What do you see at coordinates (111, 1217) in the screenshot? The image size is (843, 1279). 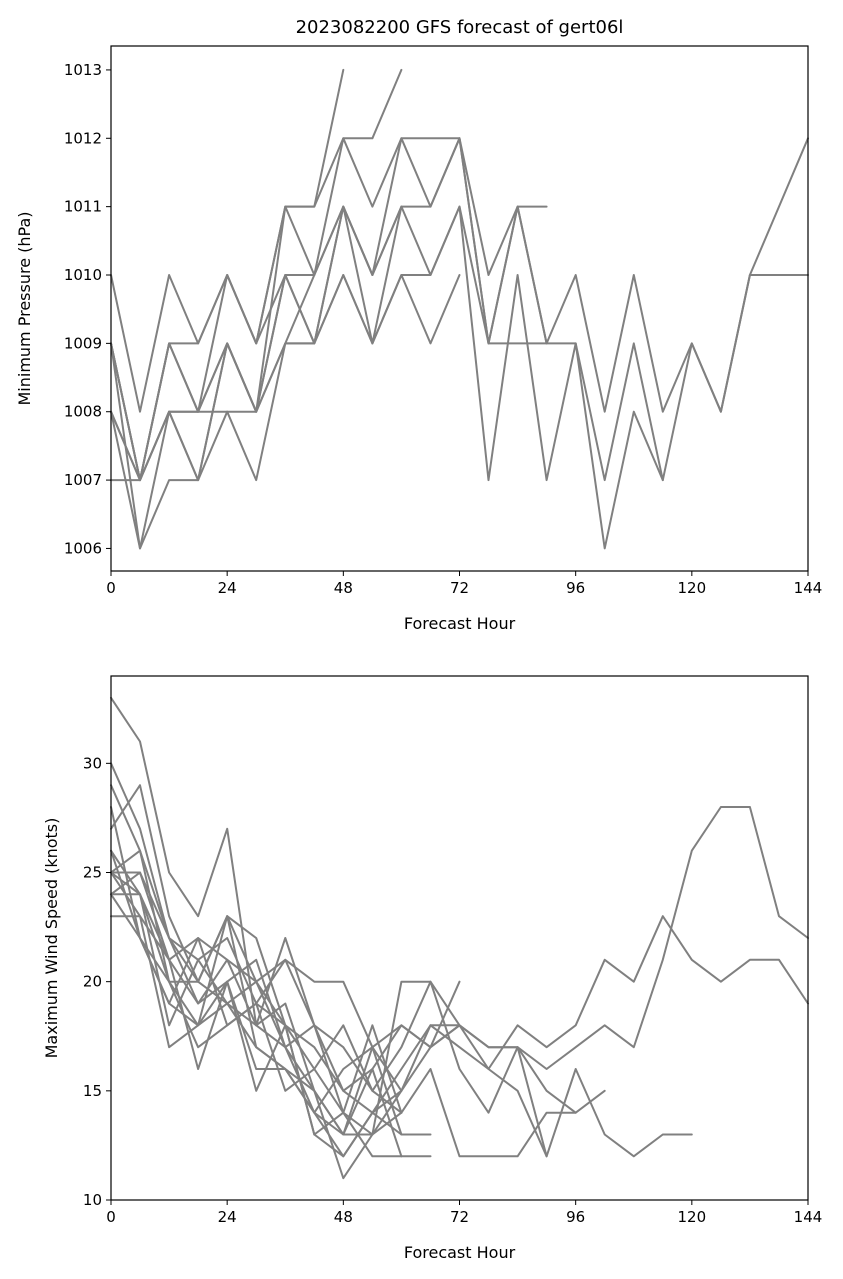 I see `wind-x-tick-label: 0` at bounding box center [111, 1217].